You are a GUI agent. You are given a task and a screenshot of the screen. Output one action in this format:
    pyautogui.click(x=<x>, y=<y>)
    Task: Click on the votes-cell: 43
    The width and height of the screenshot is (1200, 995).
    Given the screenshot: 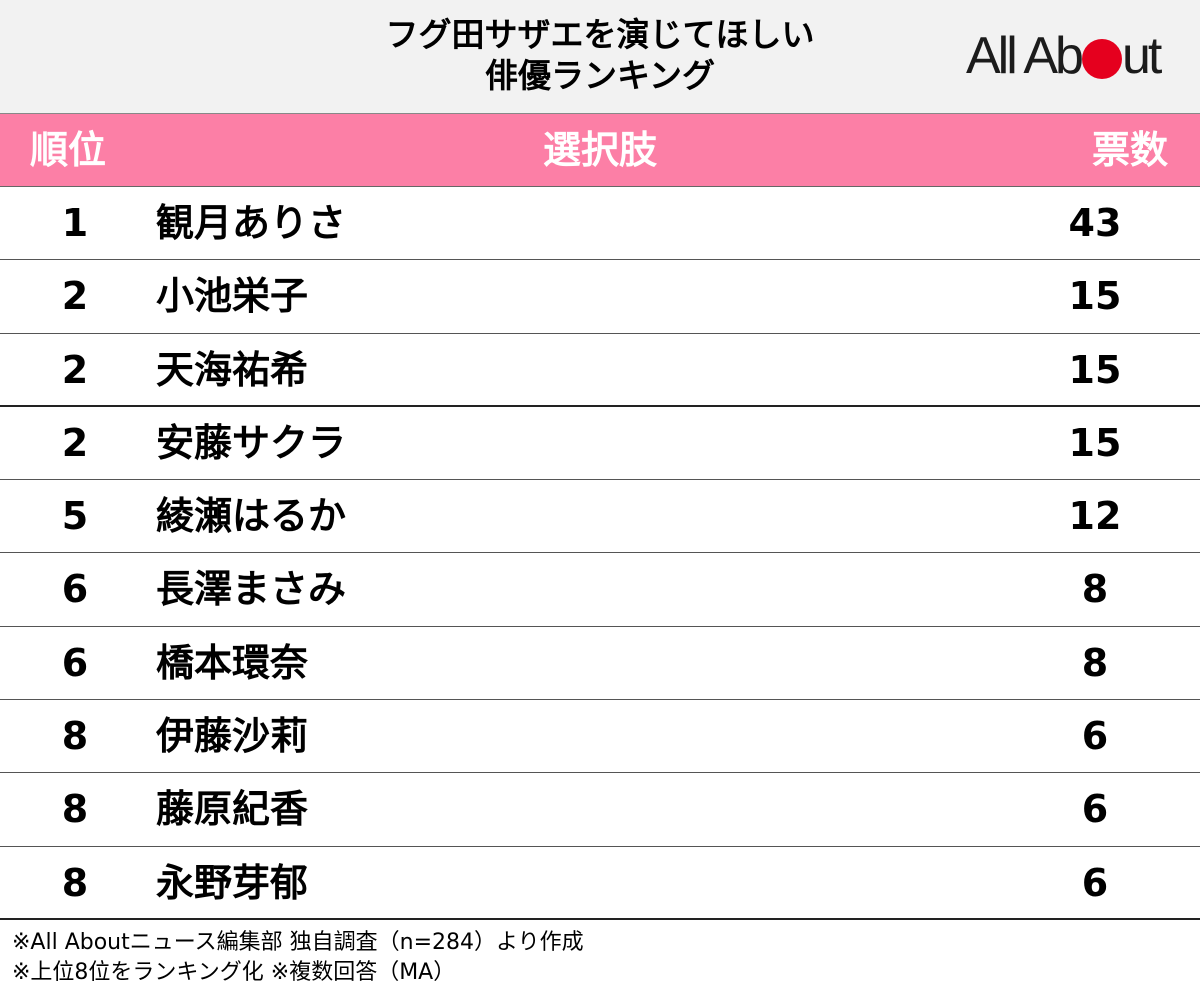 What is the action you would take?
    pyautogui.click(x=1095, y=223)
    